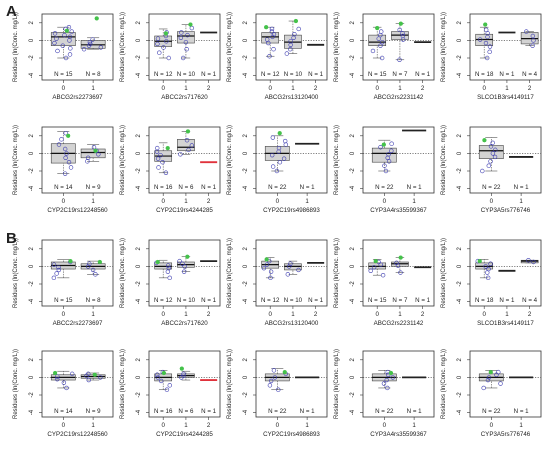  What do you see at coordinates (400, 300) in the screenshot?
I see `n-label: N = 7` at bounding box center [400, 300].